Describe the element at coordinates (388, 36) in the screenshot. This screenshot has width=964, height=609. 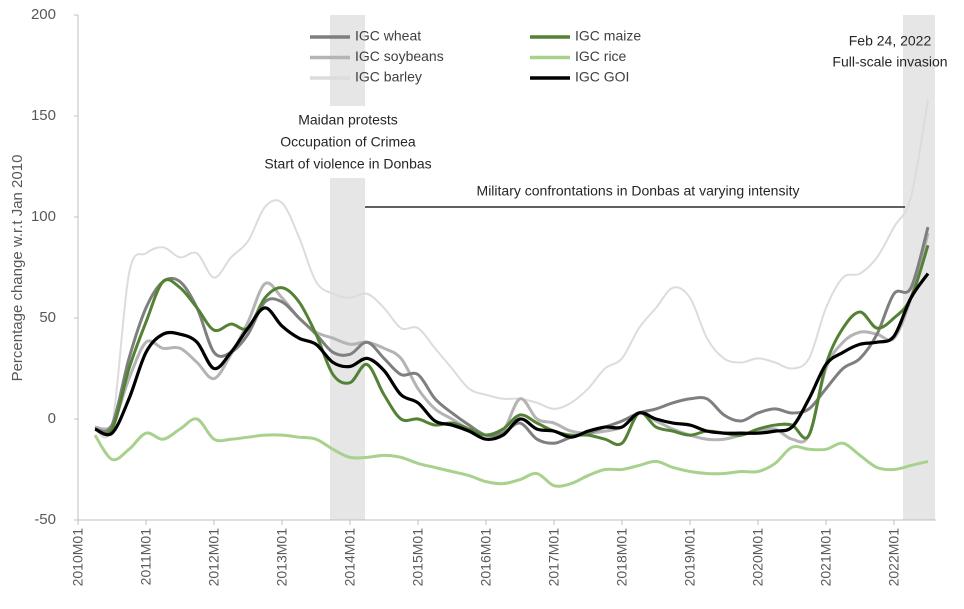
I see `legend-label: IGC wheat` at that location.